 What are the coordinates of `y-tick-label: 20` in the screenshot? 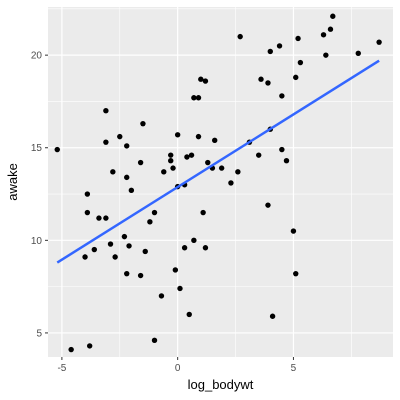 It's located at (37, 56).